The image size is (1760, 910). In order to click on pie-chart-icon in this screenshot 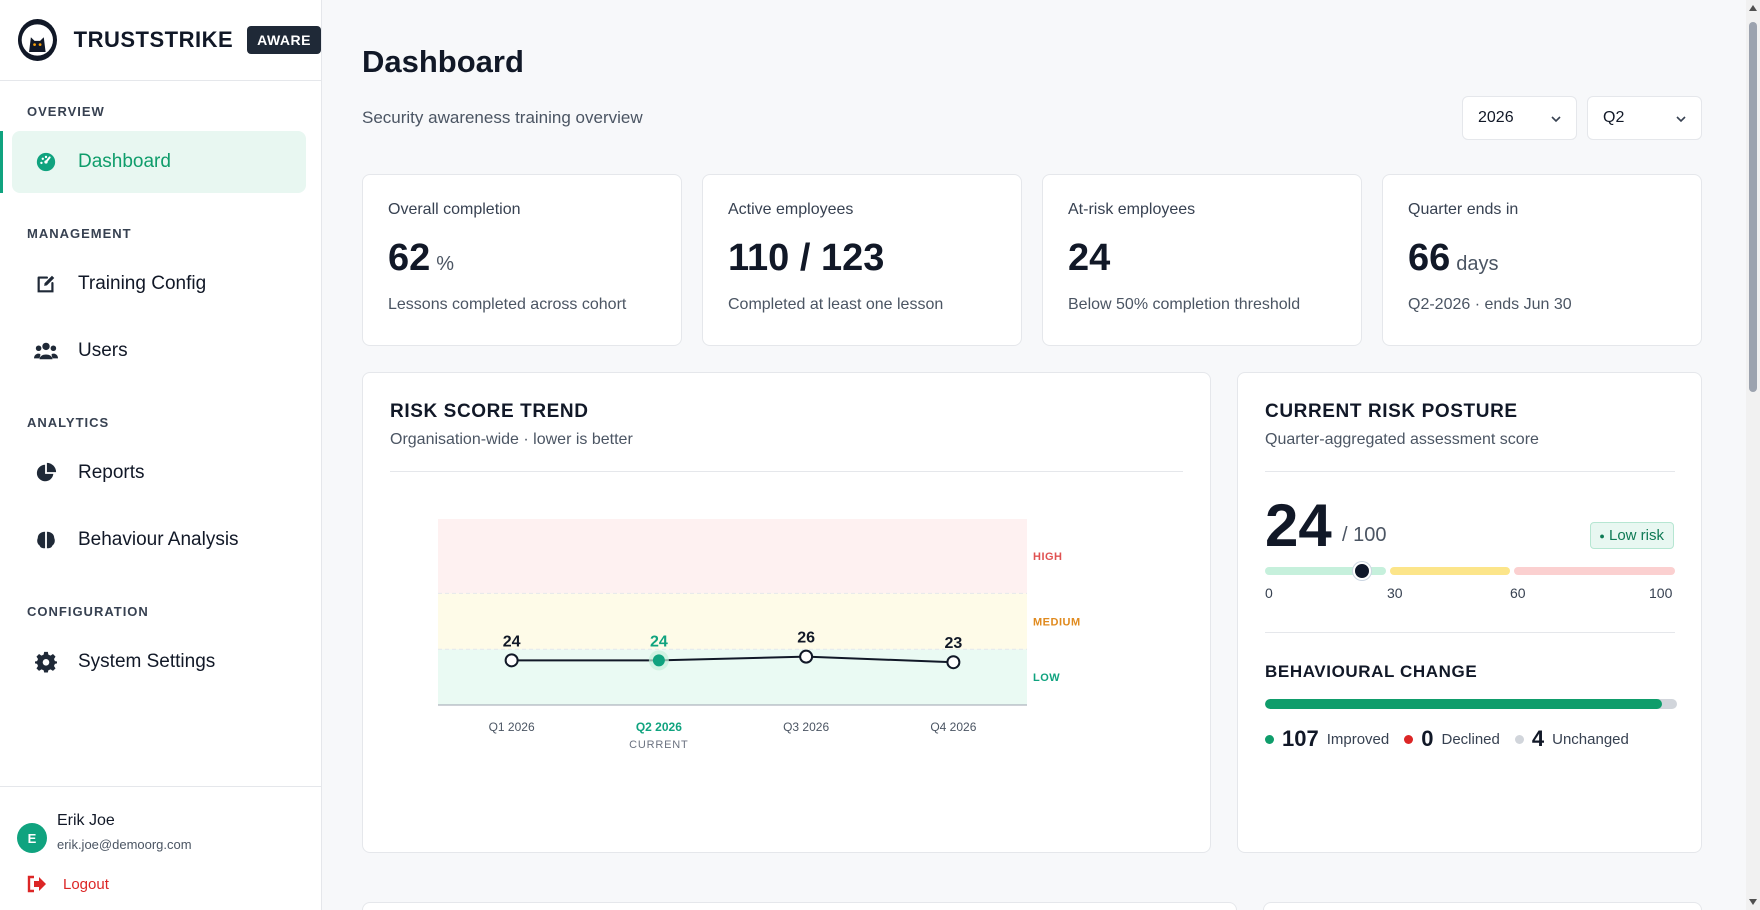, I will do `click(46, 473)`.